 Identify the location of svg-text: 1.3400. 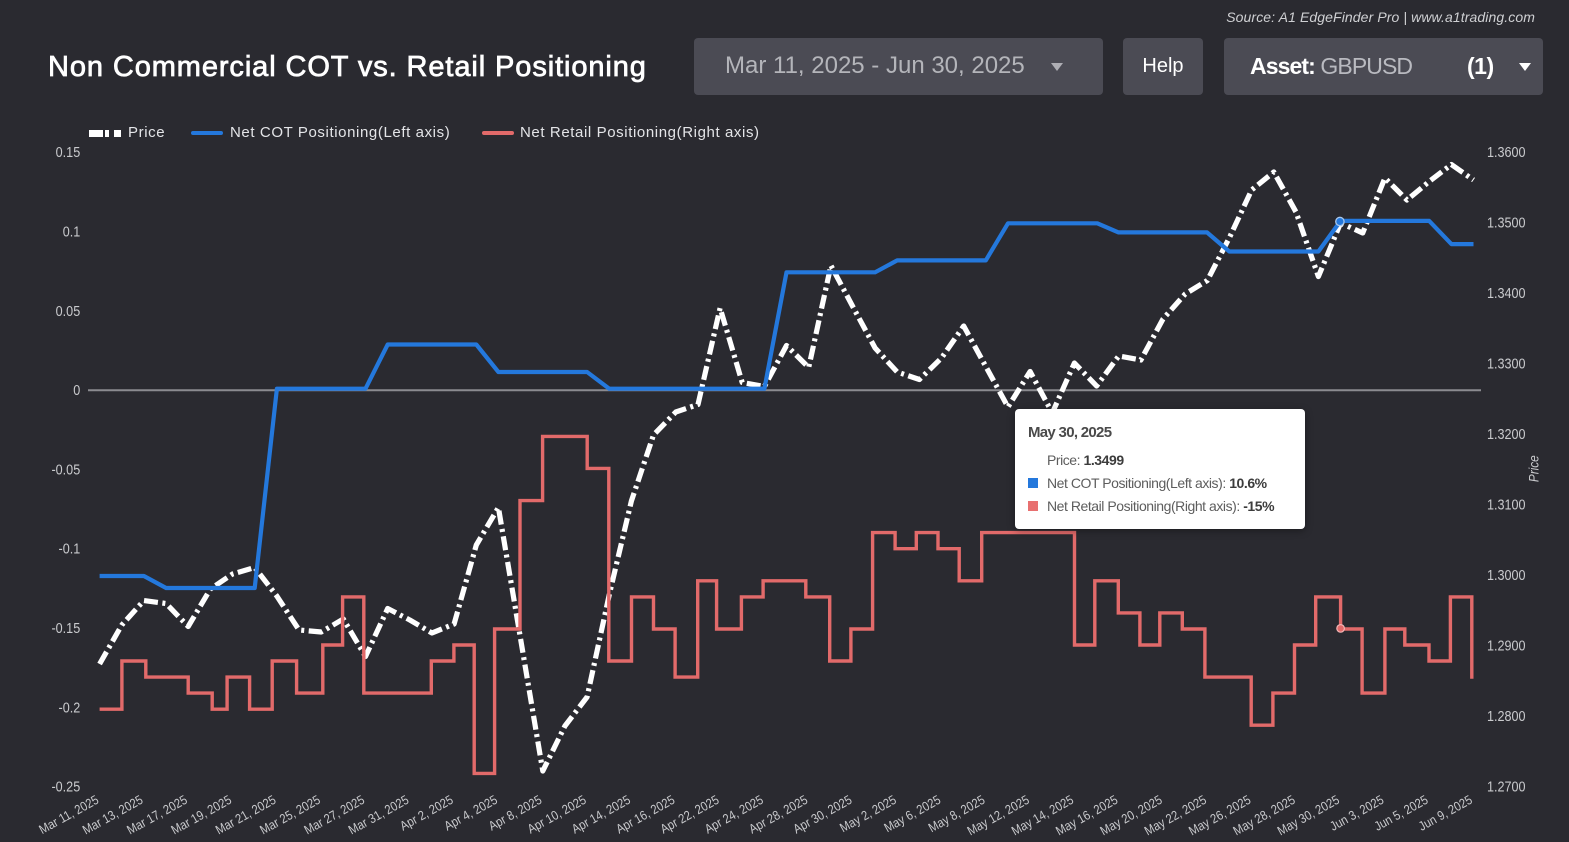
(1506, 292).